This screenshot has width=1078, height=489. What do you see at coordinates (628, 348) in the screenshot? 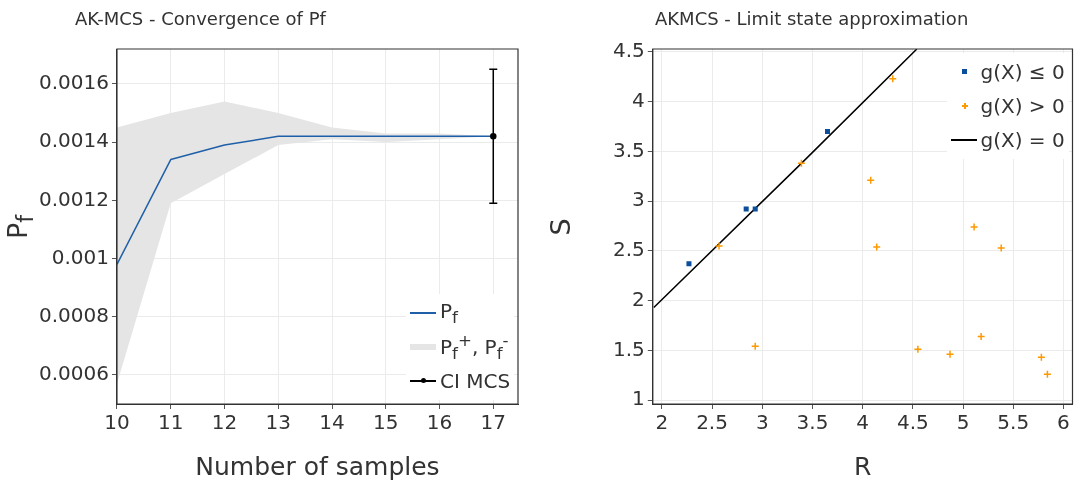
I see `y-tick-label: 1.5` at bounding box center [628, 348].